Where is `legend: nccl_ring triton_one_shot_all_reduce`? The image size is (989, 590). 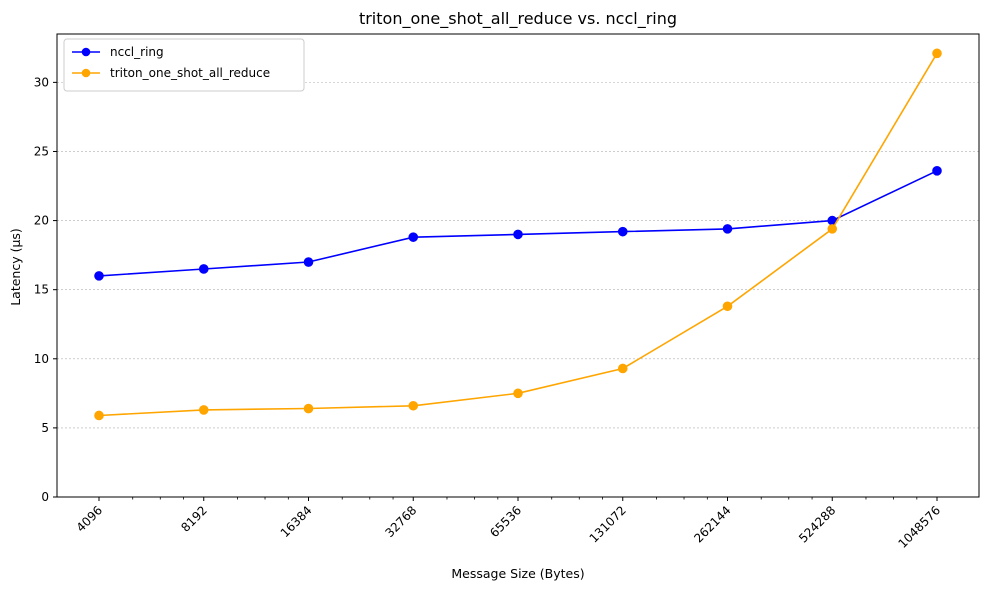
legend: nccl_ring triton_one_shot_all_reduce is located at coordinates (184, 65).